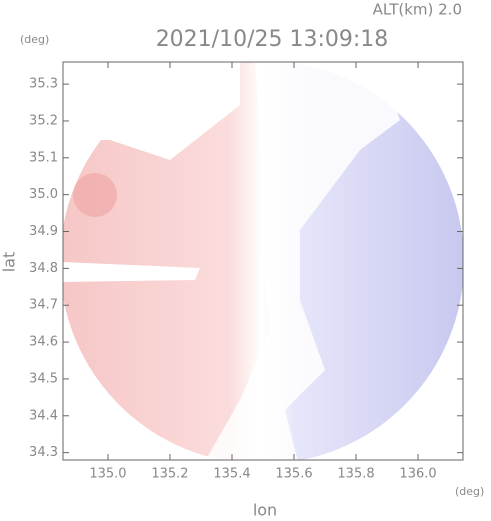 Image resolution: width=491 pixels, height=521 pixels. I want to click on x-tick-label: 135.6, so click(293, 474).